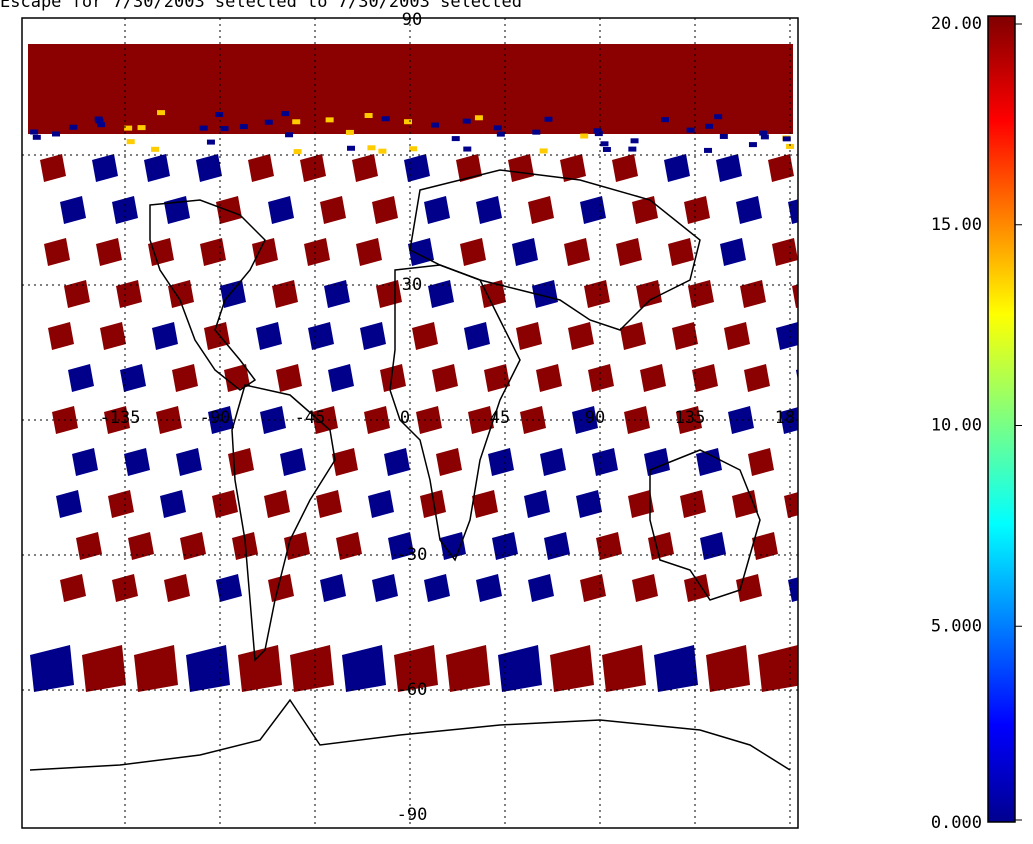 The height and width of the screenshot is (844, 1033). I want to click on colorbar-axis: 20.00 15.00 10.00 5.000 0.000, so click(976, 423).